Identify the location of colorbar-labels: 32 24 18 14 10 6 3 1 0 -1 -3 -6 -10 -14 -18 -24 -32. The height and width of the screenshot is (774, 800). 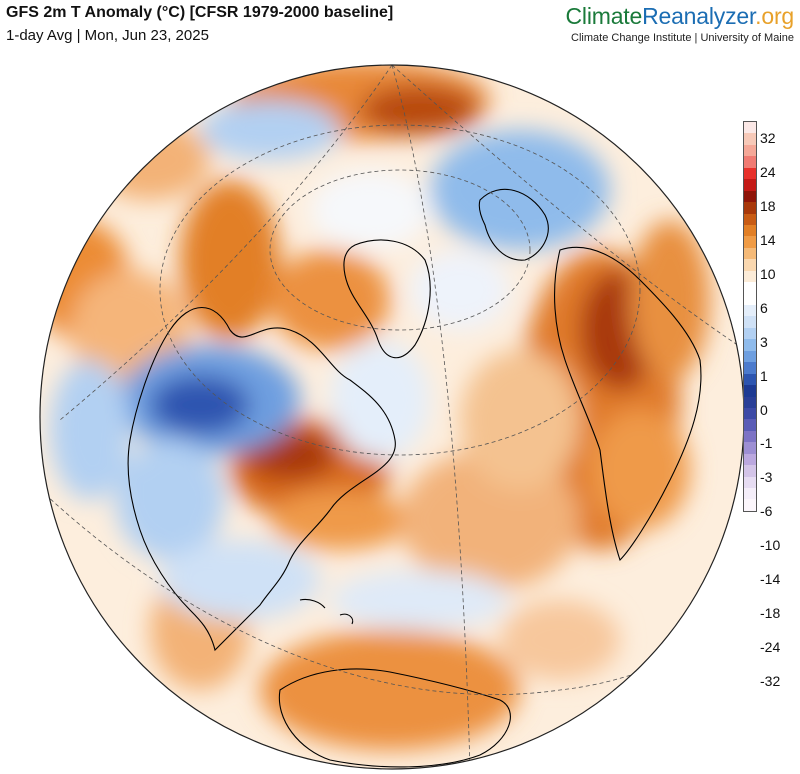
(779, 409).